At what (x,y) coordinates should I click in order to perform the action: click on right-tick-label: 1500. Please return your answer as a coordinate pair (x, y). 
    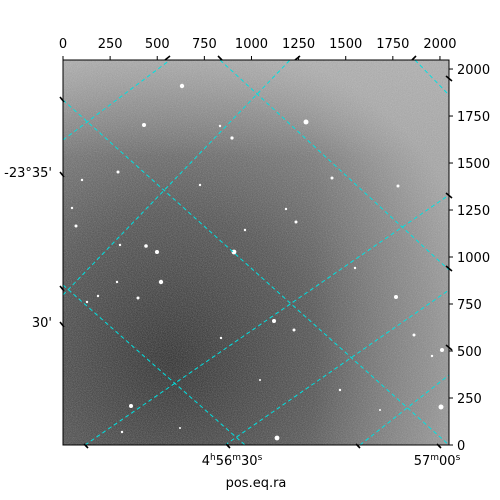
    Looking at the image, I should click on (473, 164).